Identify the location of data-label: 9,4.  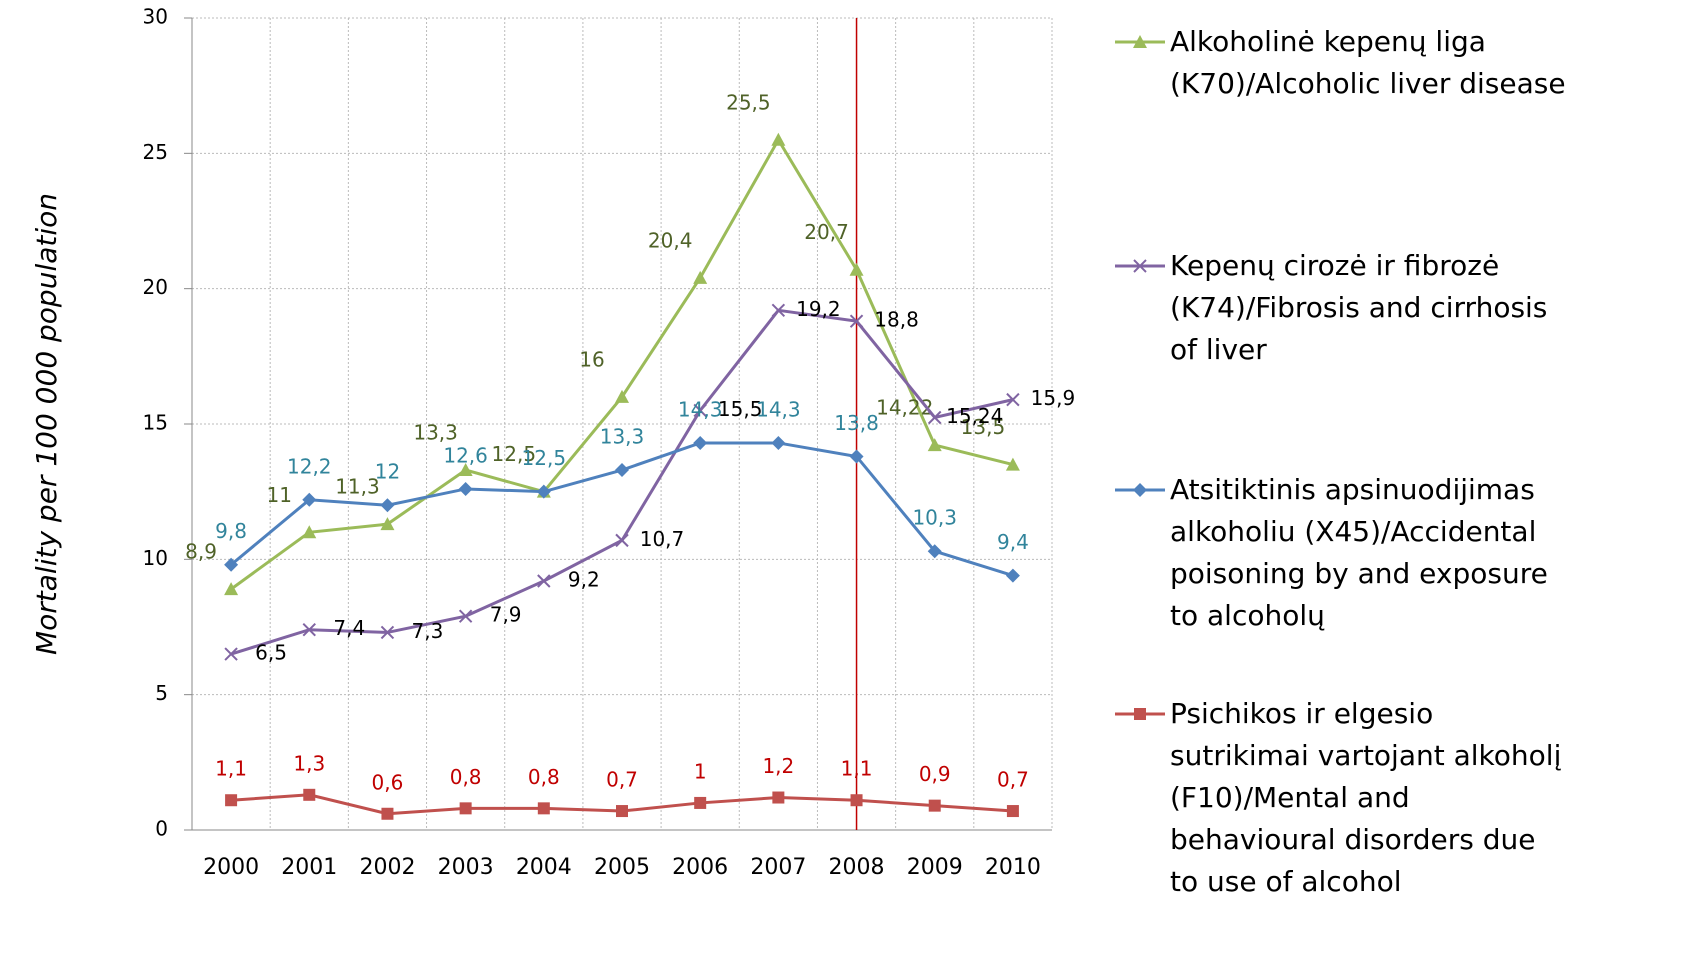
(1013, 542).